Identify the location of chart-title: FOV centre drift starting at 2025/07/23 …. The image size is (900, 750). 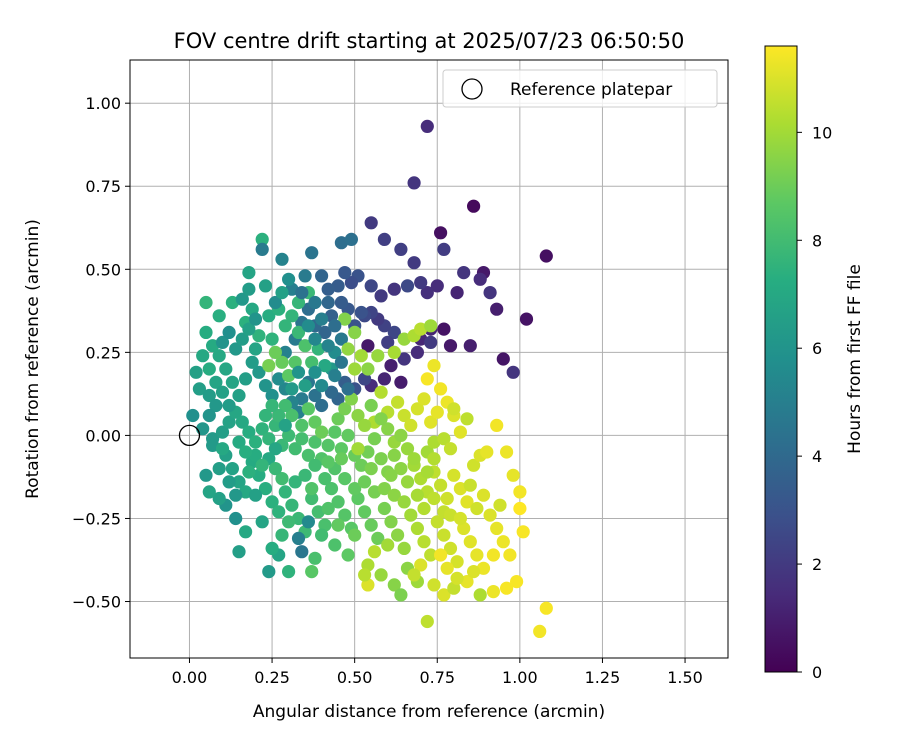
(429, 41).